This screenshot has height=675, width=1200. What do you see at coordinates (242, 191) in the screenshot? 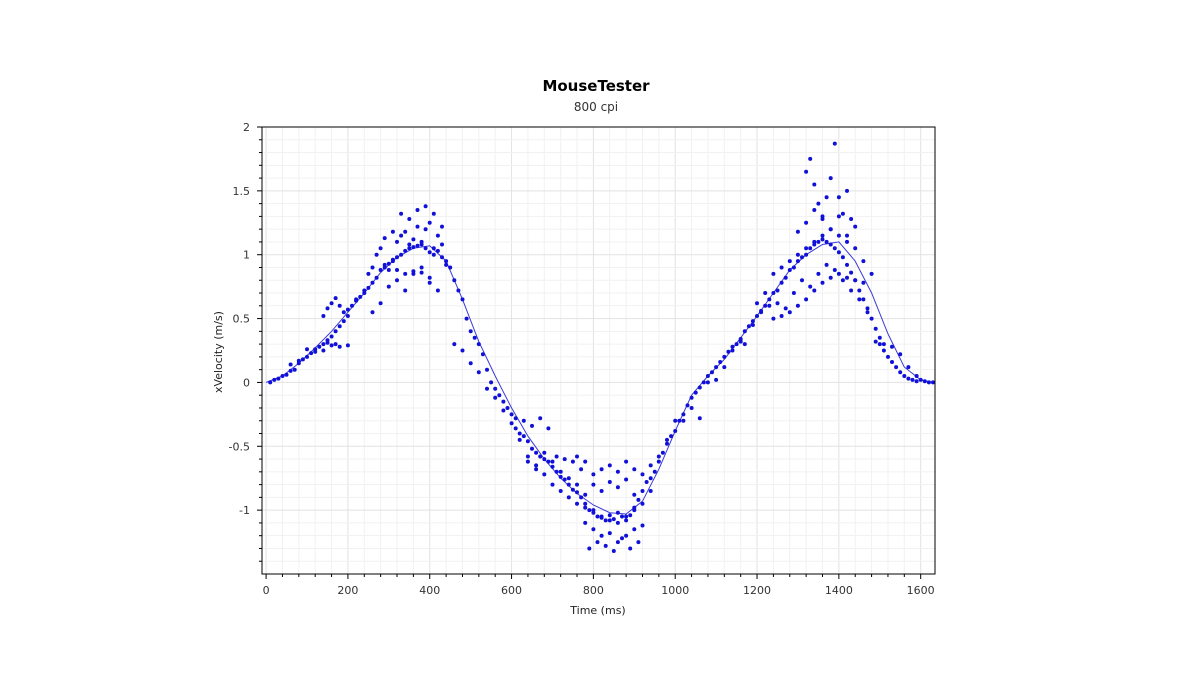
I see `y-tick-label: 1.5` at bounding box center [242, 191].